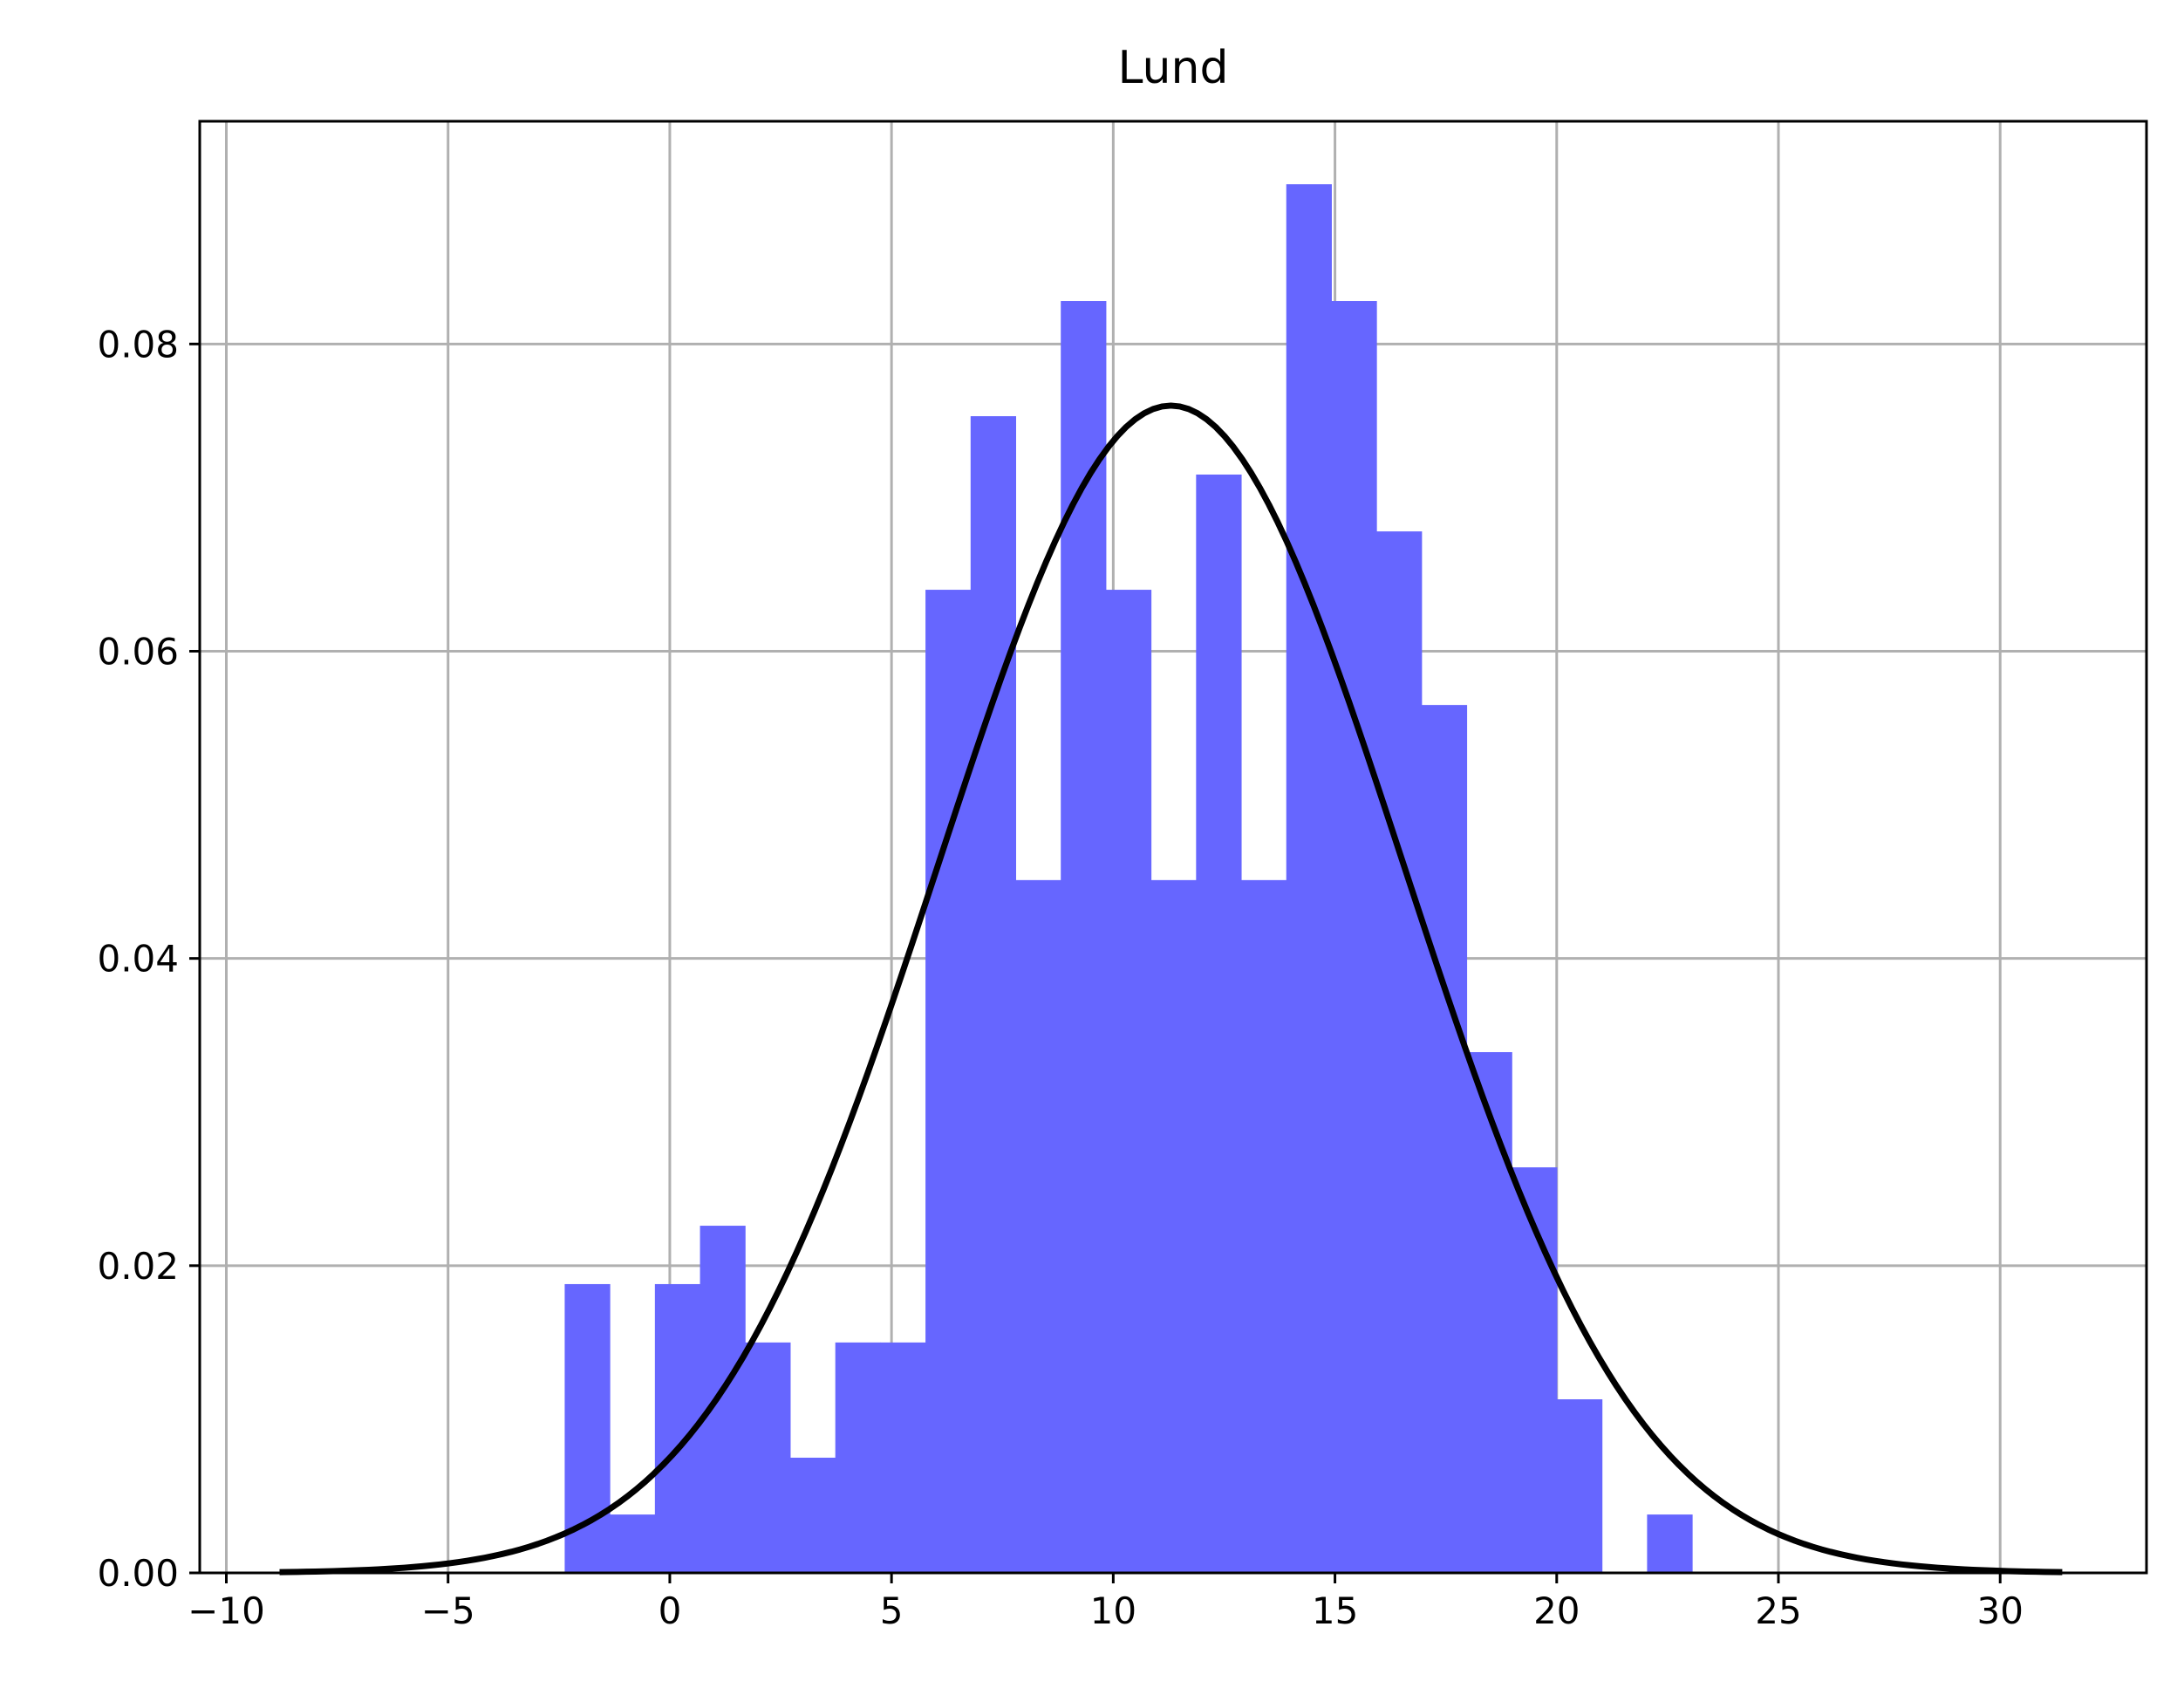 The image size is (2184, 1702). I want to click on y-axis-ticks: 0.00 0.02 0.04 0.06 0.08, so click(148, 959).